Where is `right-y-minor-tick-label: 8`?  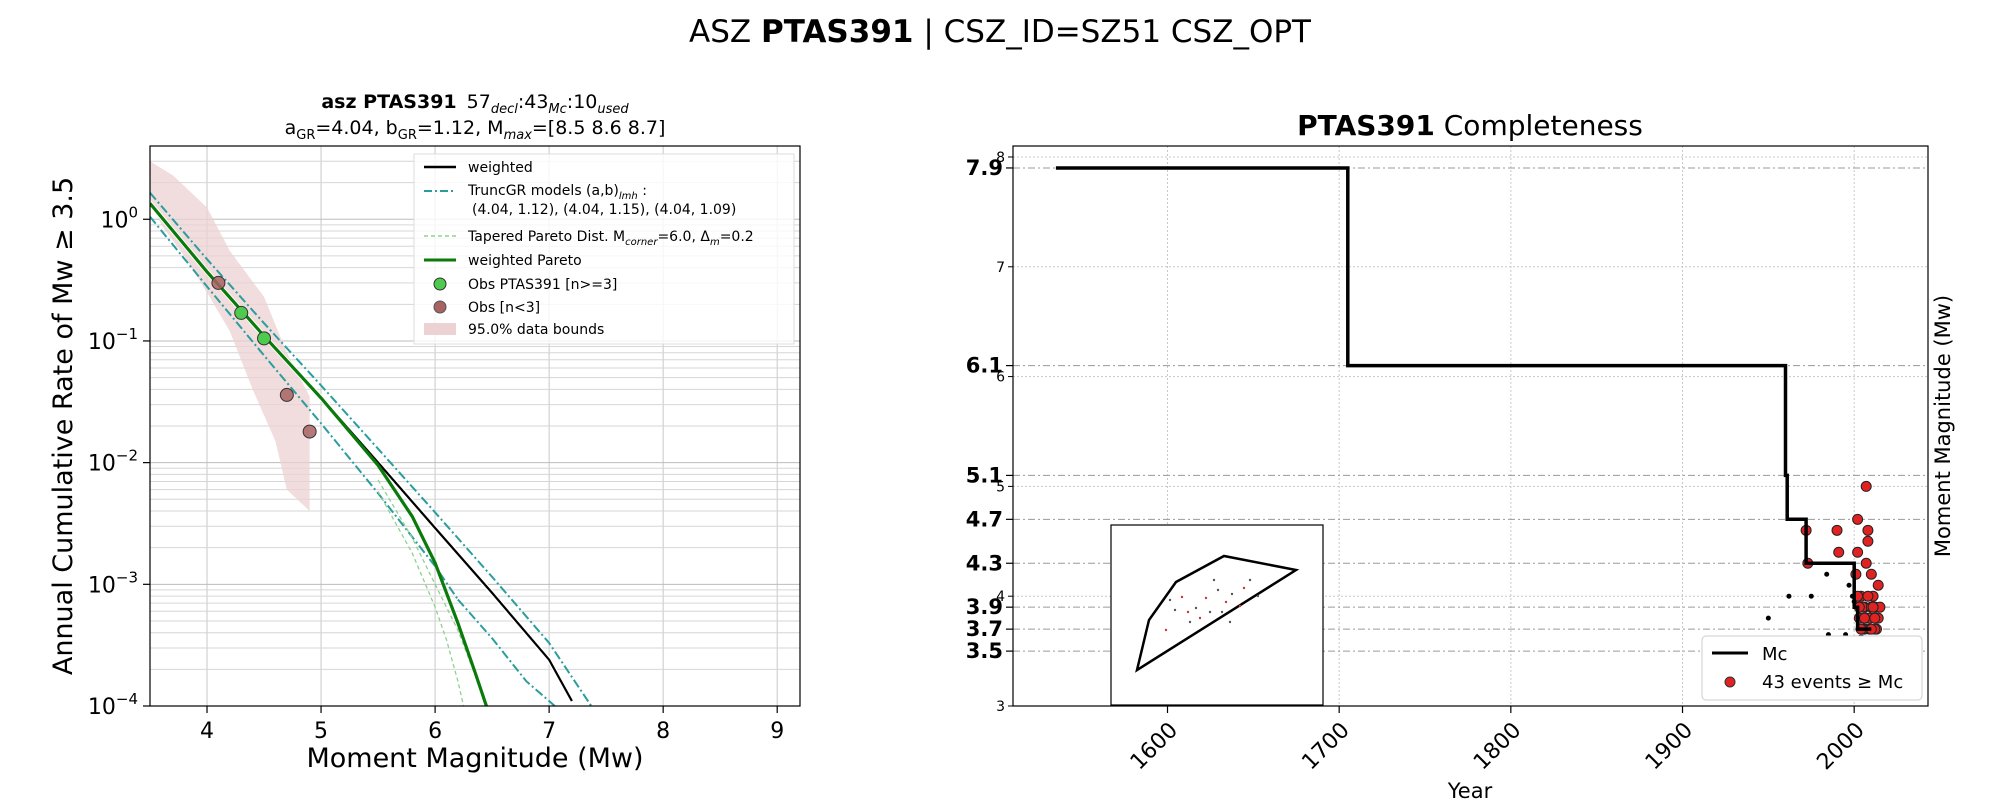 right-y-minor-tick-label: 8 is located at coordinates (1000, 158).